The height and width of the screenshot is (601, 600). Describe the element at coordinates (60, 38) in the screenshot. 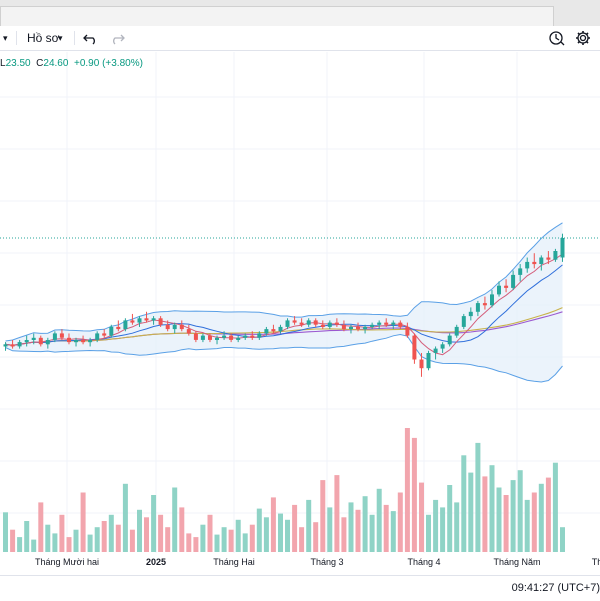

I see `chevron-down-icon: ▾` at that location.